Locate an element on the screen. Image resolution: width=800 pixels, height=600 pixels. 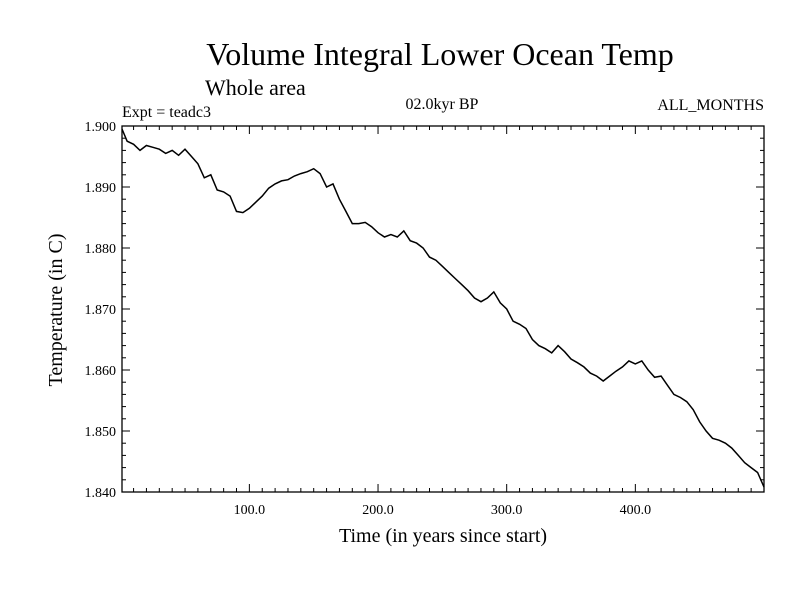
x-tick-label: 300.0 is located at coordinates (507, 510).